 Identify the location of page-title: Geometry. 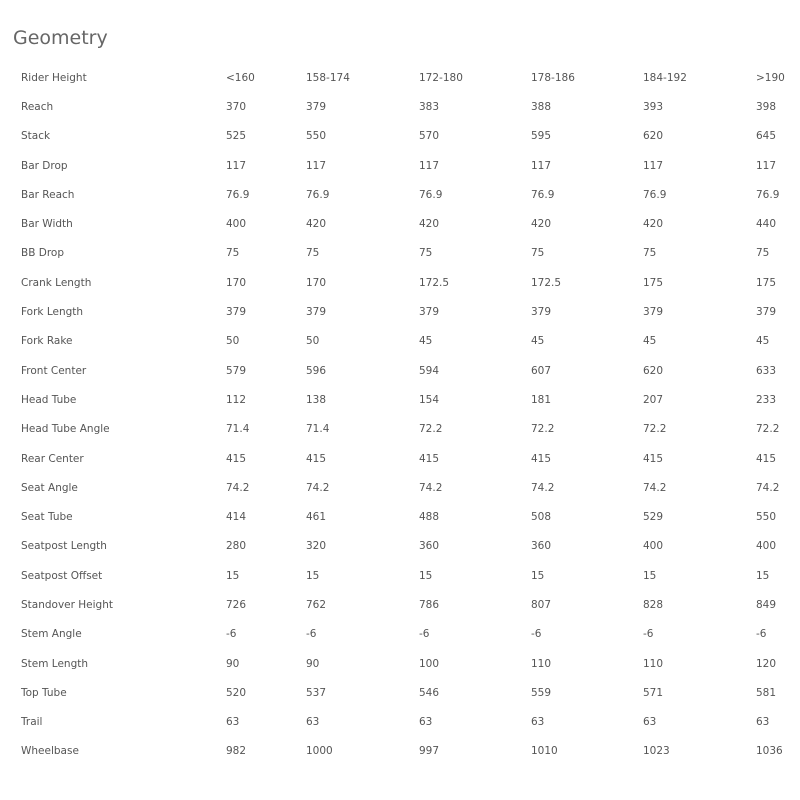
(60, 38).